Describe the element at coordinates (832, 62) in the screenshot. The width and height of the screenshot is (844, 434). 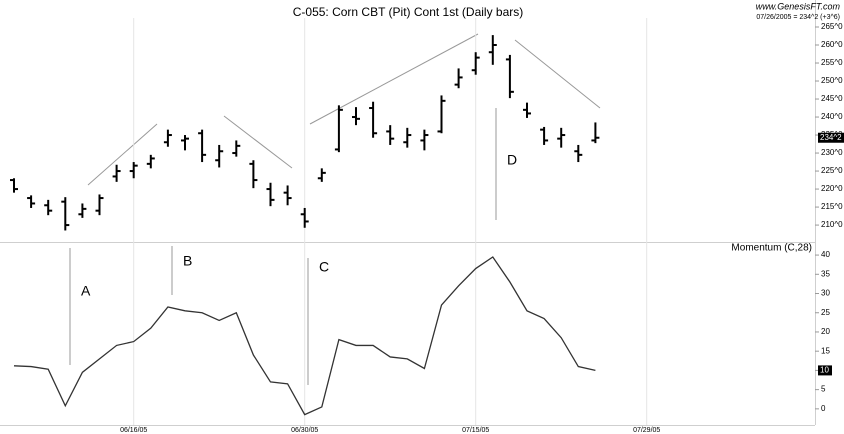
I see `y-tick-label: 255^0` at that location.